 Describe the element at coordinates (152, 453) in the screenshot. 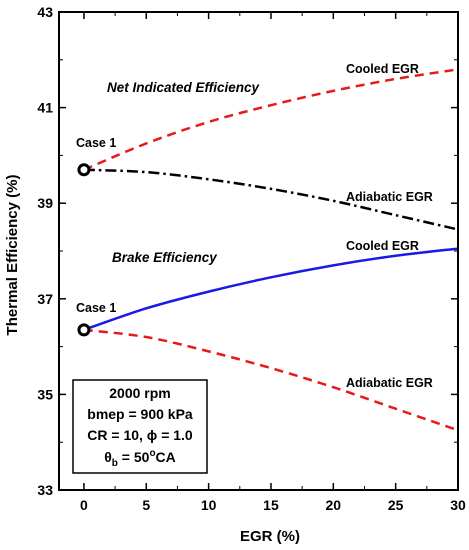

I see `degree-superscript: o` at that location.